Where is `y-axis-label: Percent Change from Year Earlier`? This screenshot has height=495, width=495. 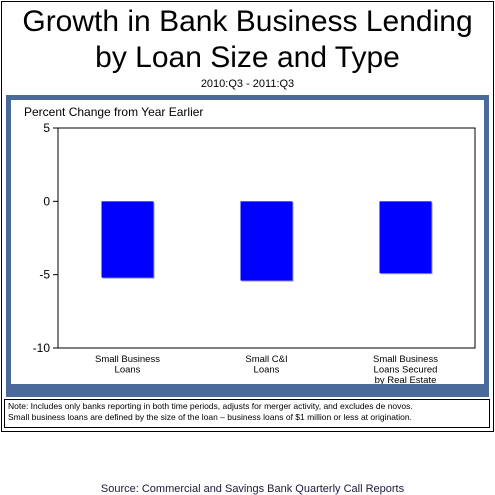 y-axis-label: Percent Change from Year Earlier is located at coordinates (113, 112).